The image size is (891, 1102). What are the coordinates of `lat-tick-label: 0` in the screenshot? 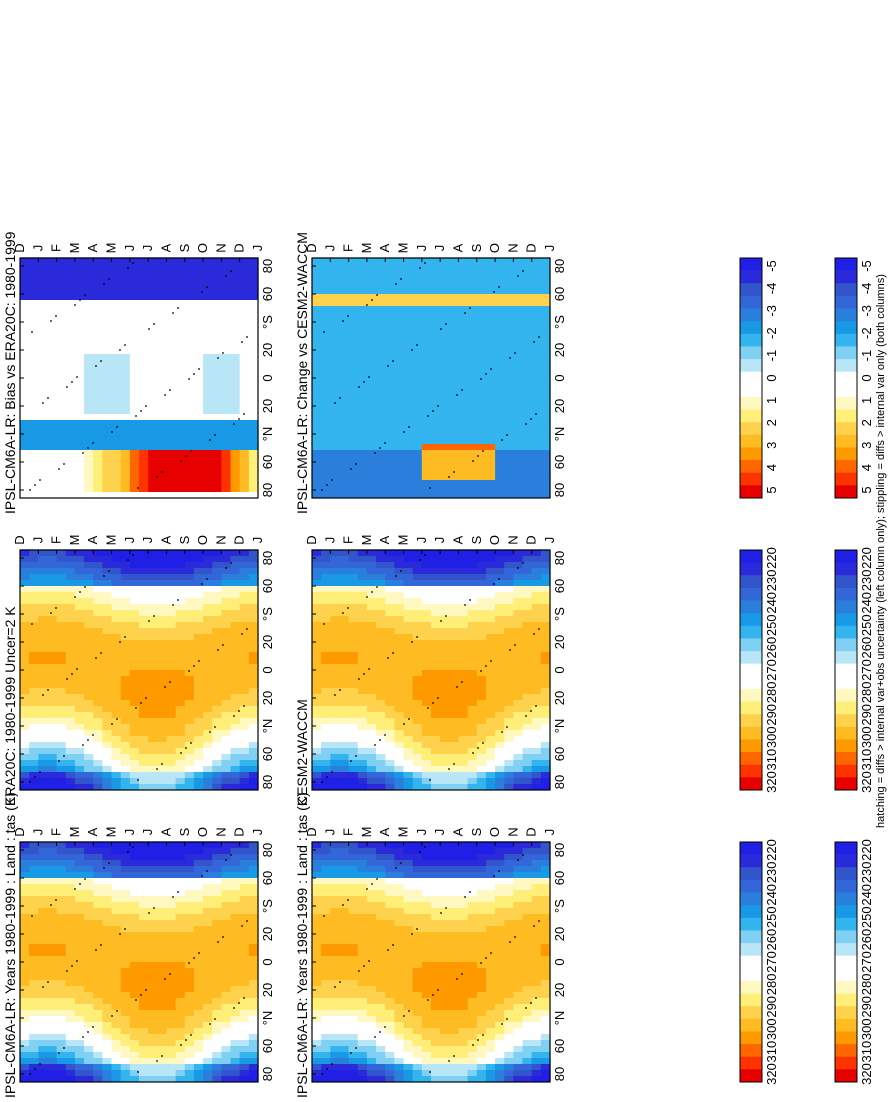 It's located at (559, 961).